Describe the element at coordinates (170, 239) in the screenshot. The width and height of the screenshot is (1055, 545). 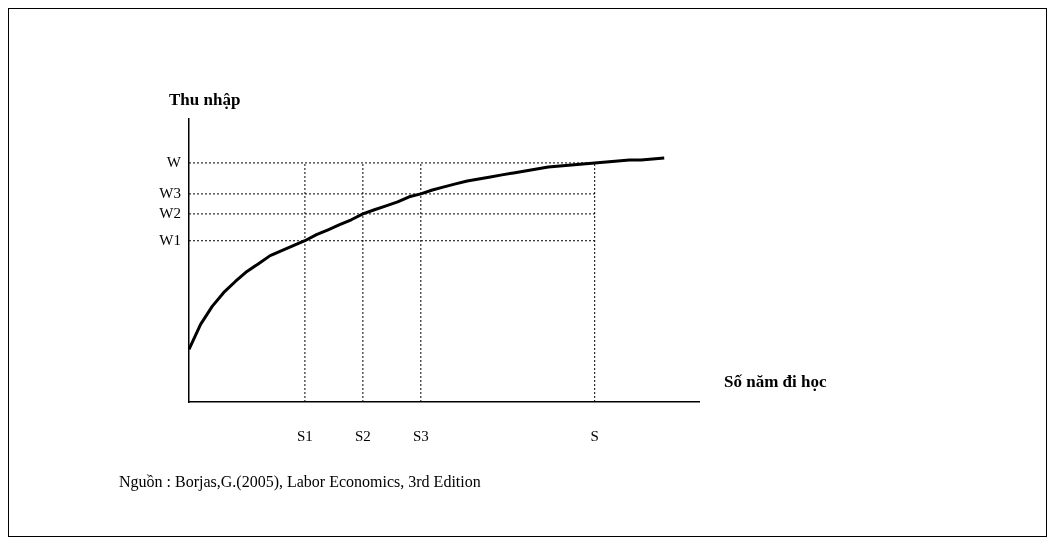
I see `ref-line-label: W1` at that location.